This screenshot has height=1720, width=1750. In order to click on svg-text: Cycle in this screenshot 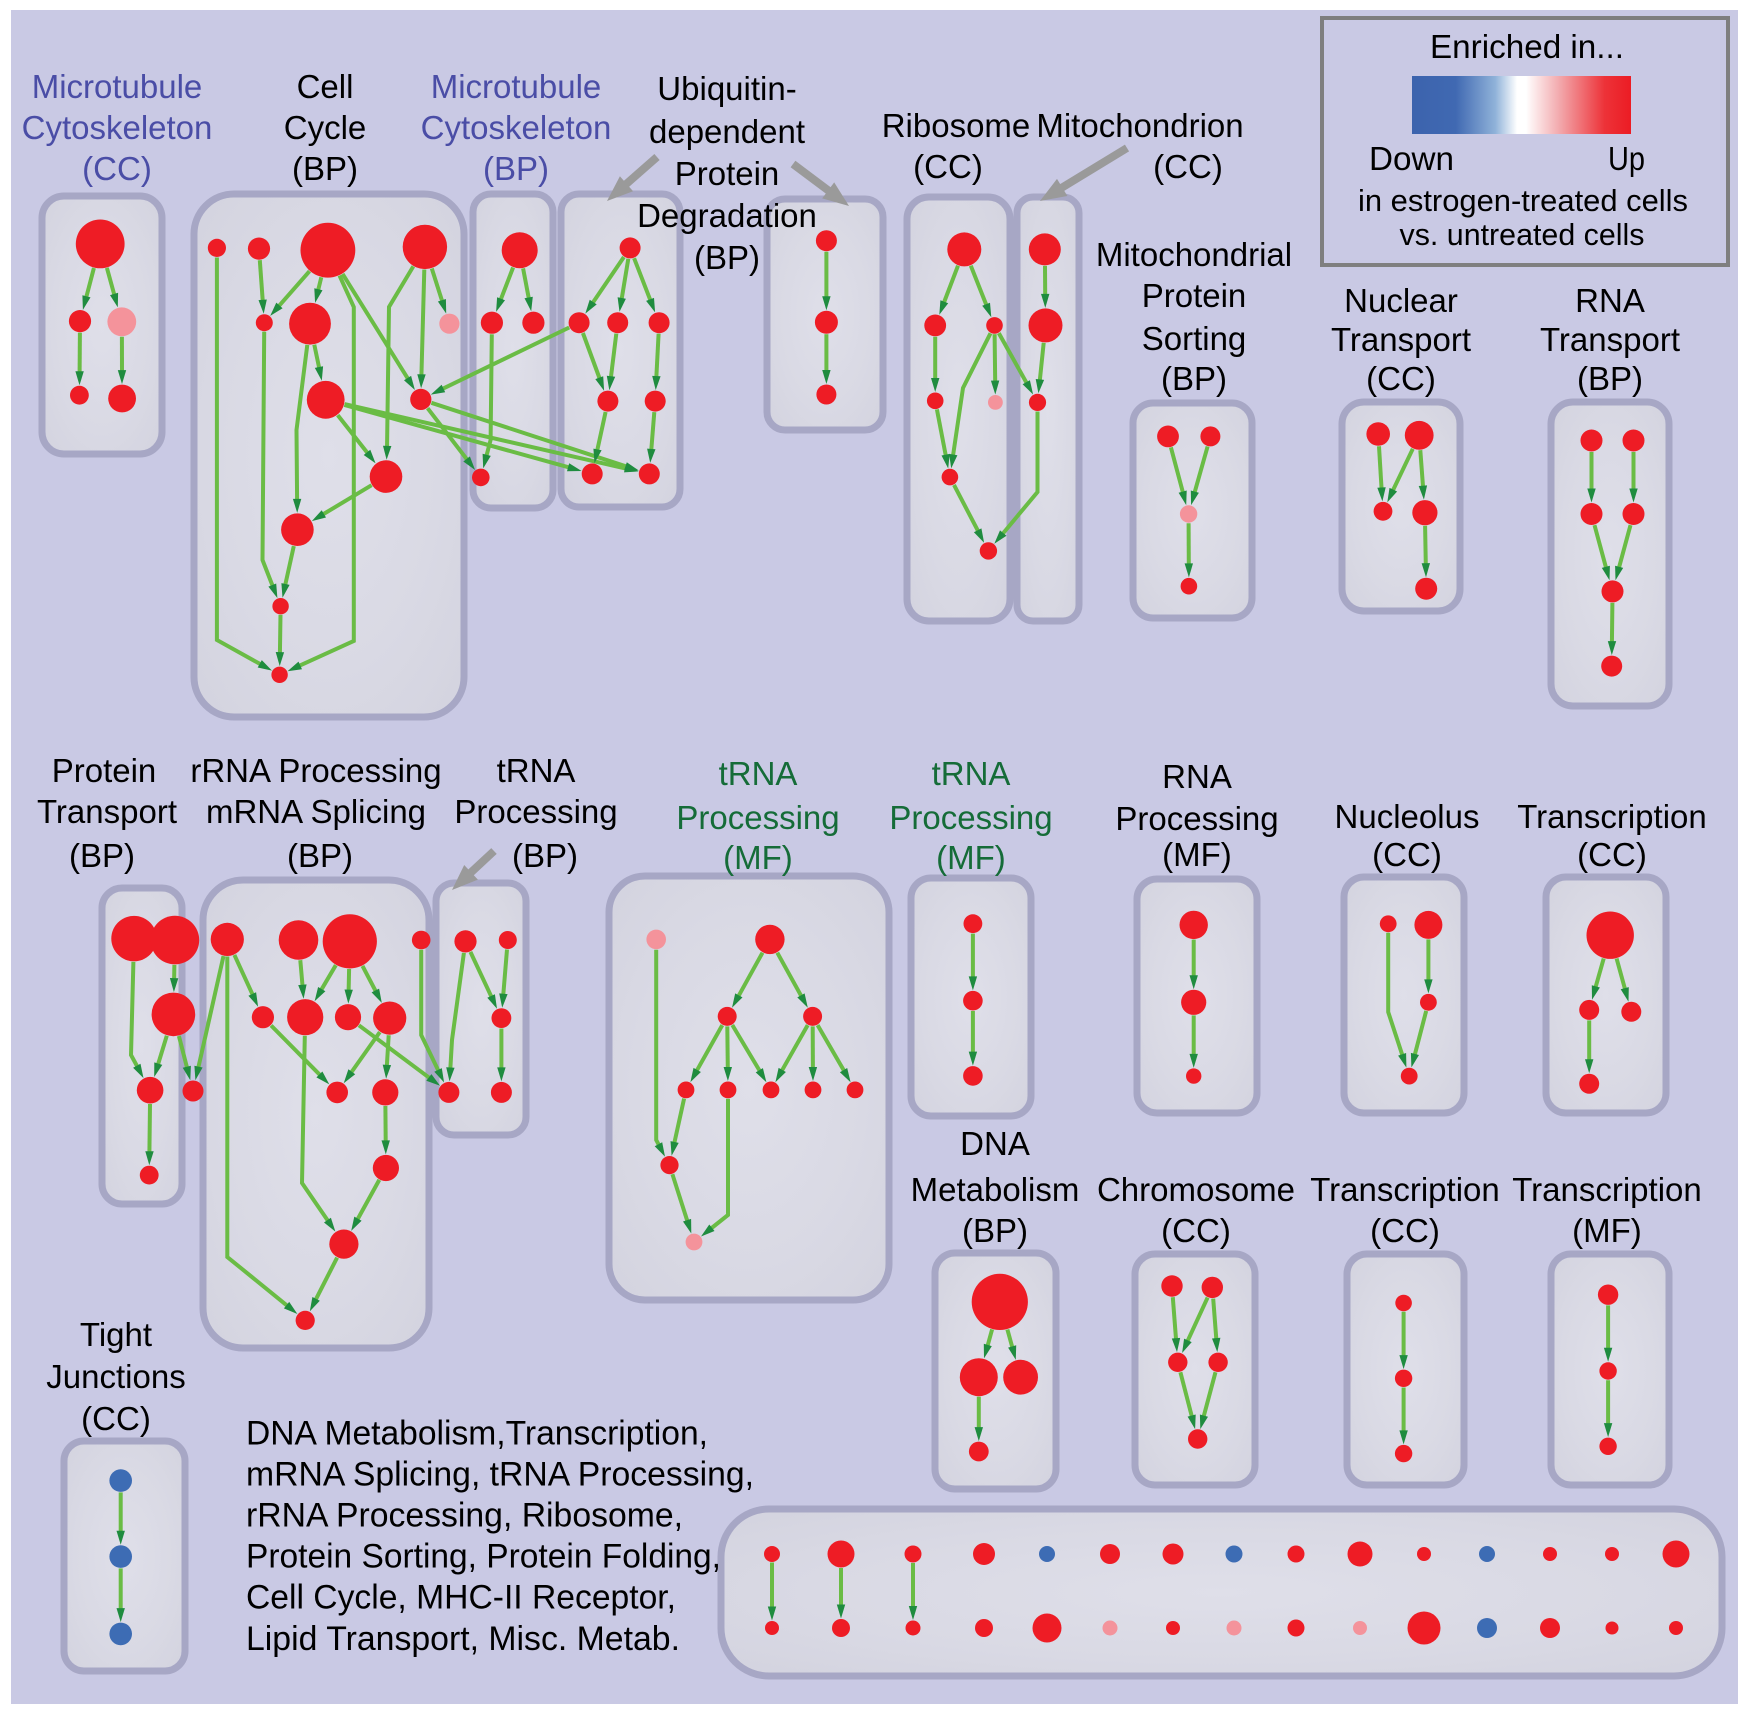, I will do `click(325, 127)`.